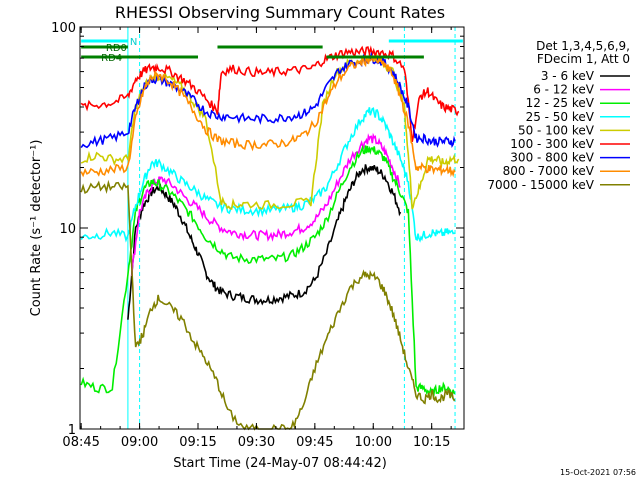  I want to click on y-axis-label: Count Rate (s⁻¹ detector⁻¹), so click(36, 228).